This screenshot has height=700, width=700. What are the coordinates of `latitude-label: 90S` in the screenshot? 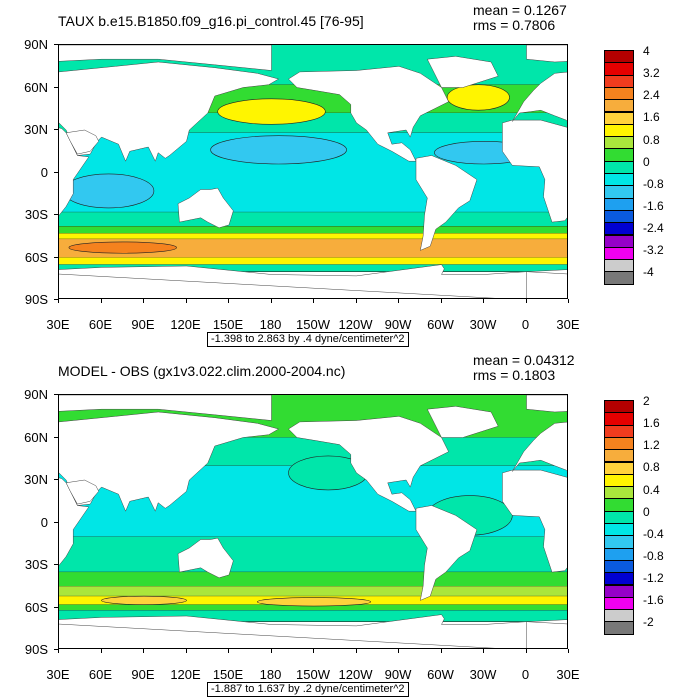 It's located at (36, 299).